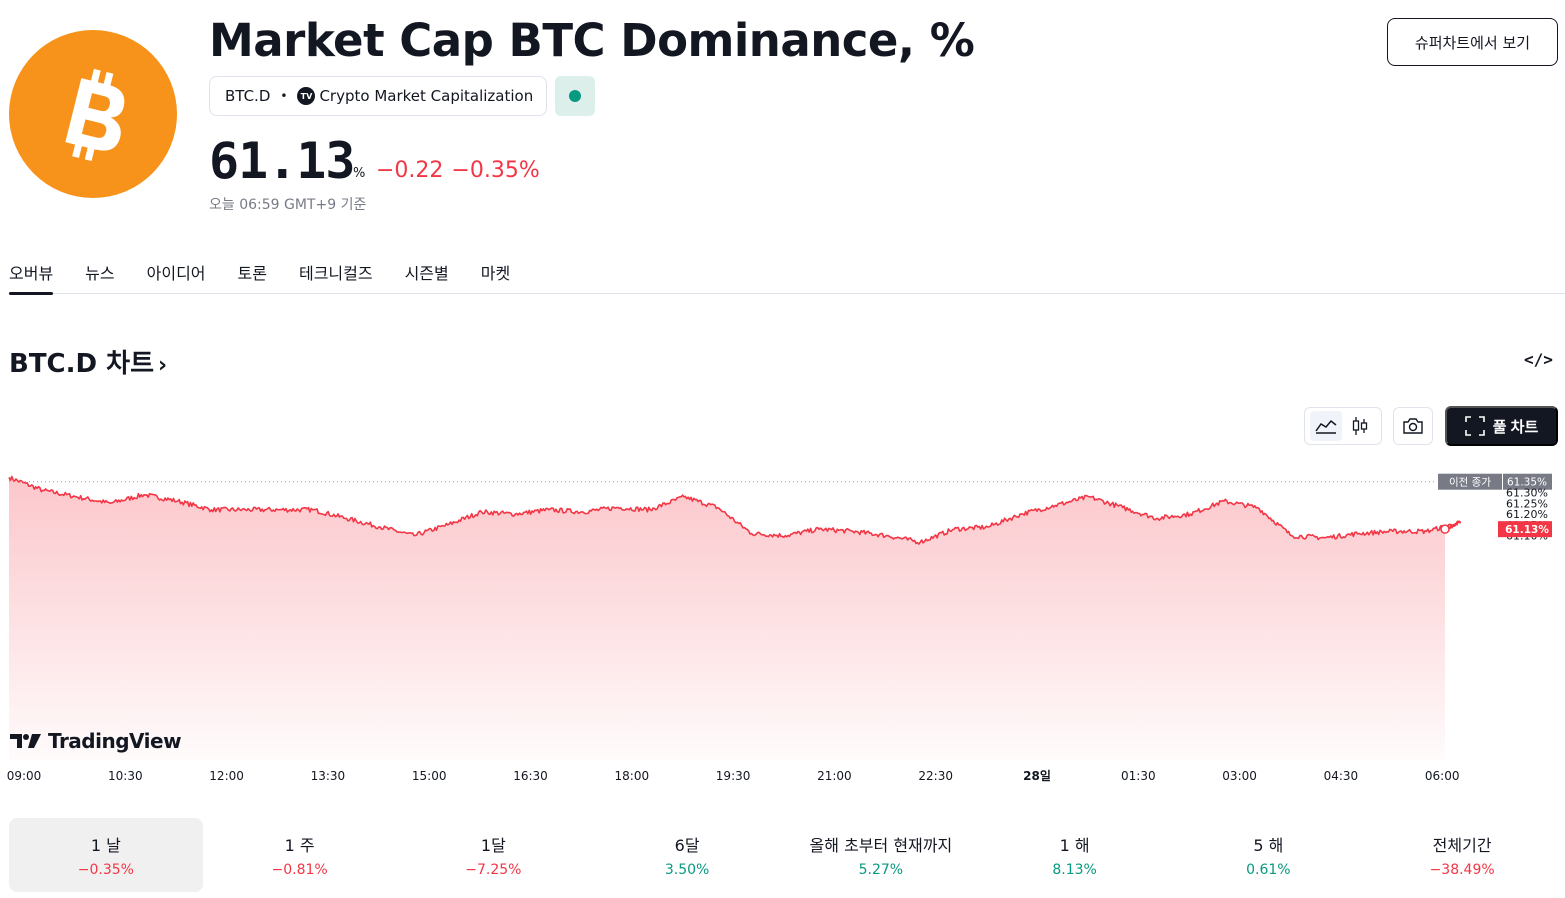  I want to click on tradingview-logo-icon, so click(25, 741).